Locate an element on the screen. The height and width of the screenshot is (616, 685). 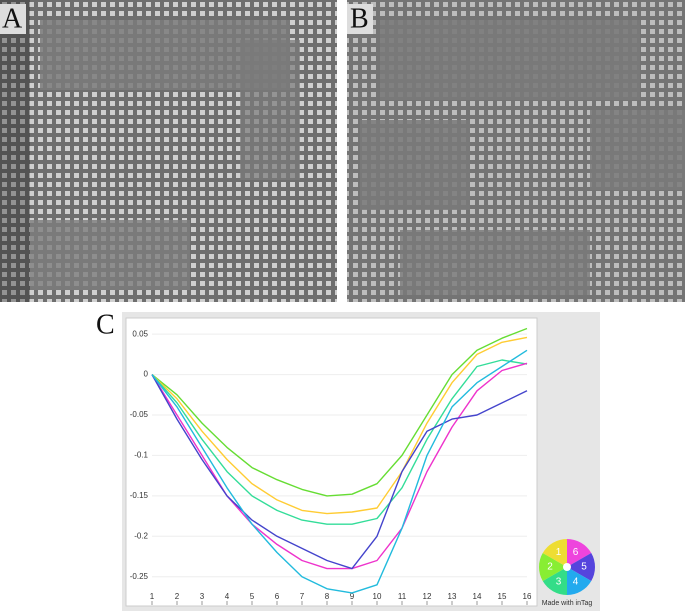
panel-label: C is located at coordinates (105, 324).